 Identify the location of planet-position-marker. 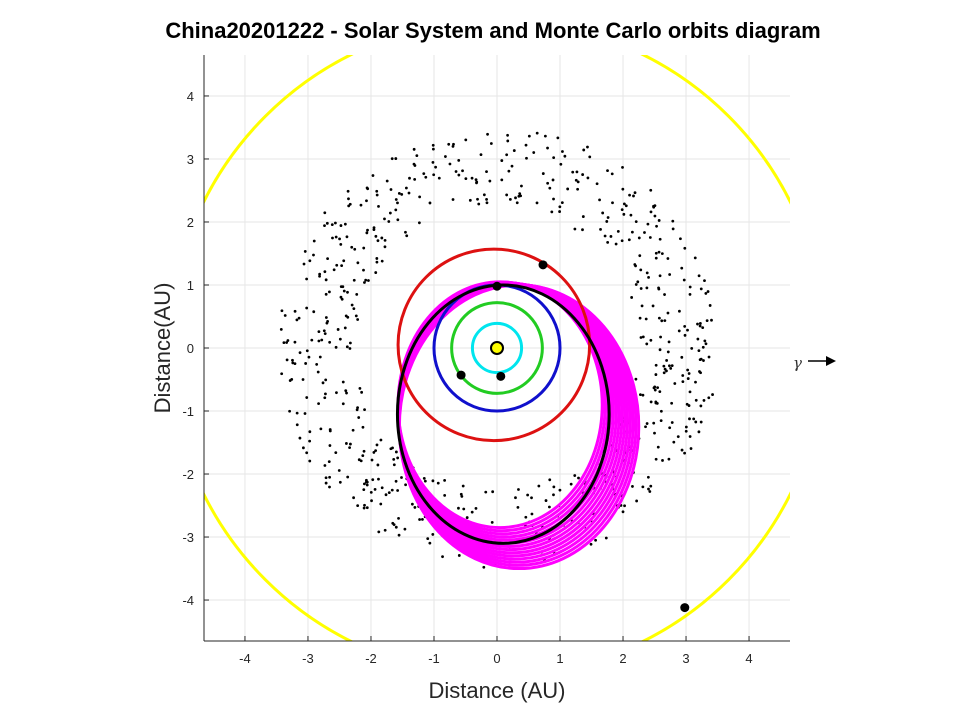
(501, 376).